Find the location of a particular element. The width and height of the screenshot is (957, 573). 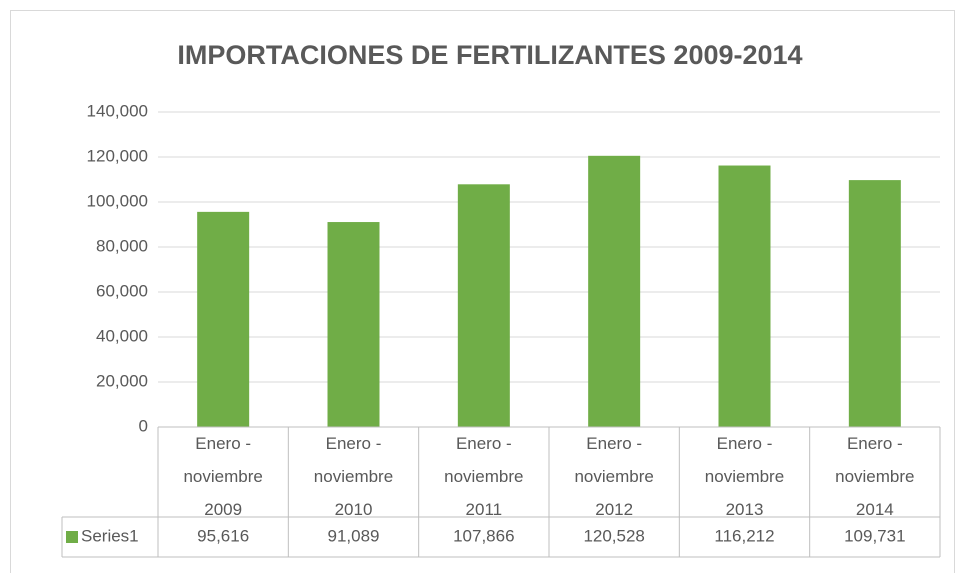

data-table-value: 116,212 is located at coordinates (744, 535).